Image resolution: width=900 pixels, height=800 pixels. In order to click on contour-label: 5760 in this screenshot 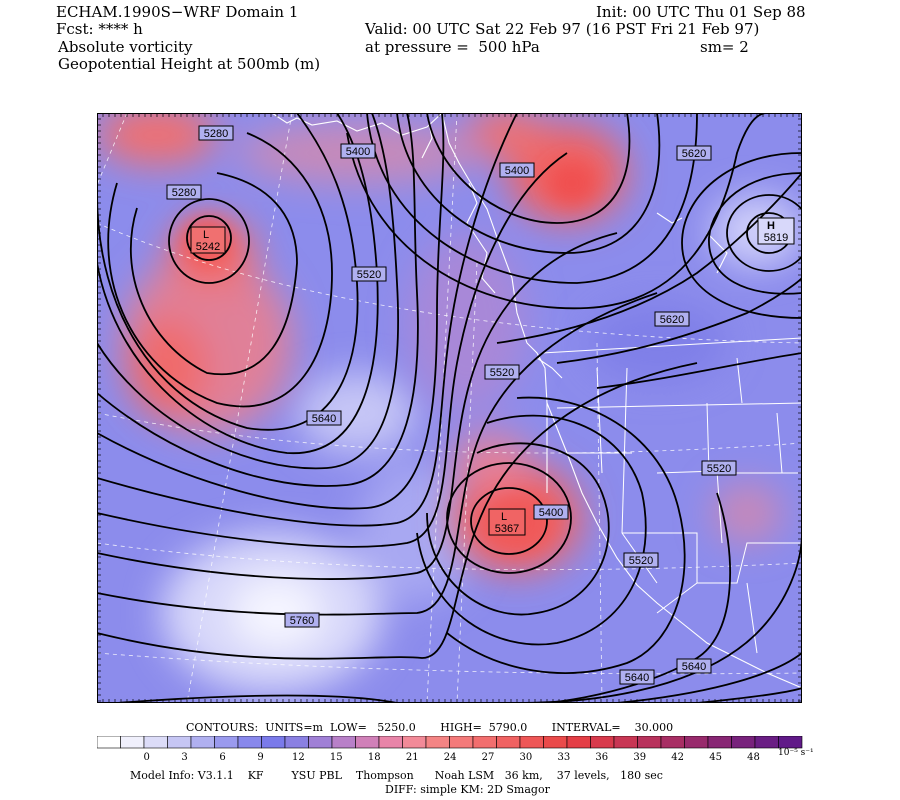, I will do `click(302, 620)`.